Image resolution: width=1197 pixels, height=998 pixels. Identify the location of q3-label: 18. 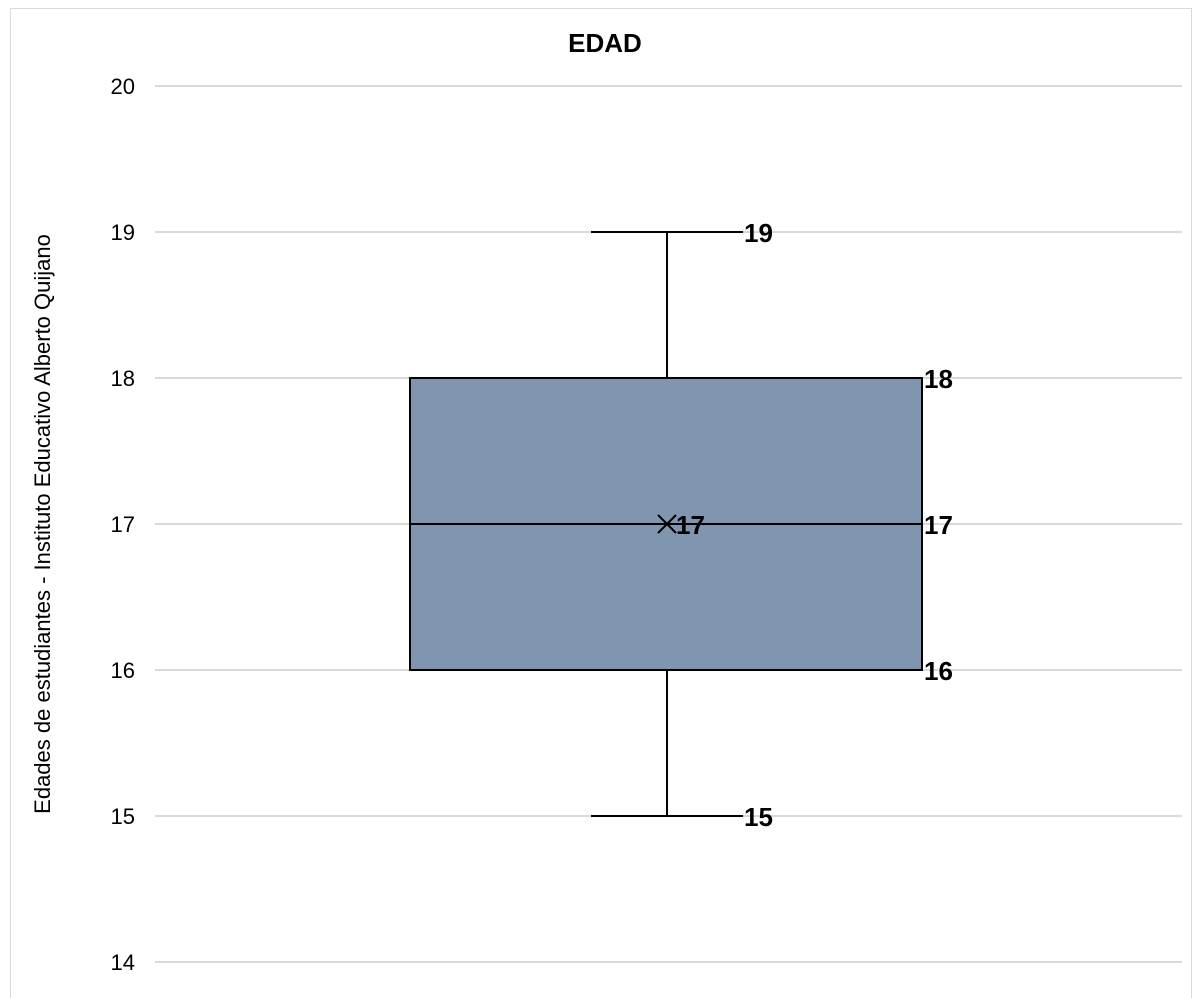
(938, 379).